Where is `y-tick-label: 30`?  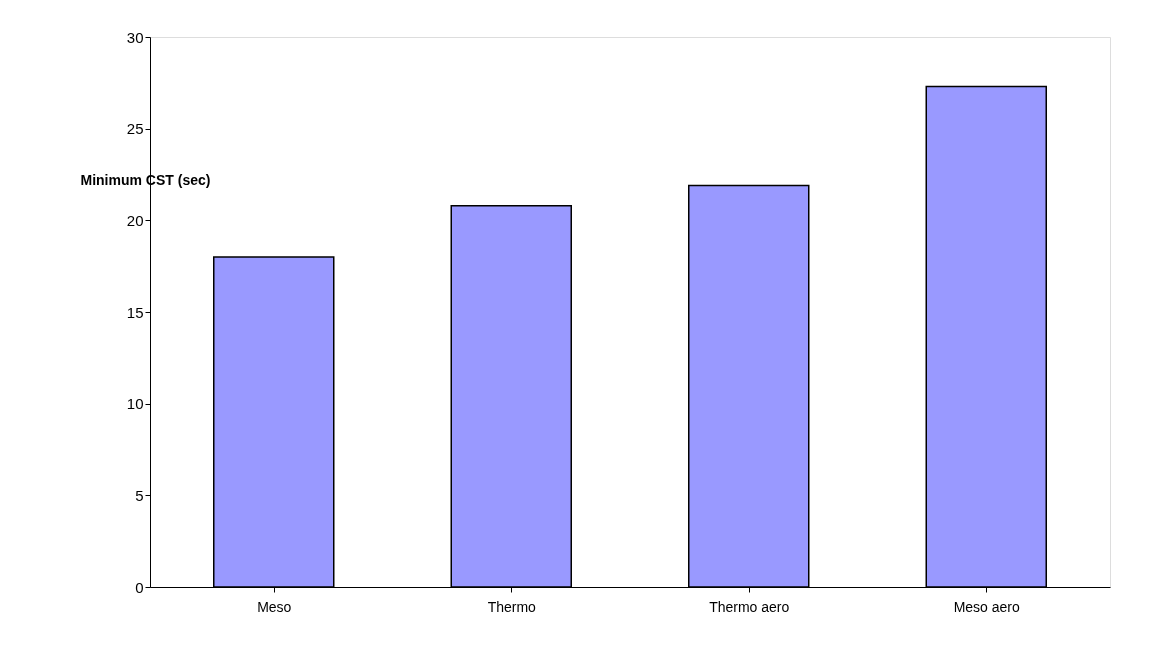 y-tick-label: 30 is located at coordinates (135, 37).